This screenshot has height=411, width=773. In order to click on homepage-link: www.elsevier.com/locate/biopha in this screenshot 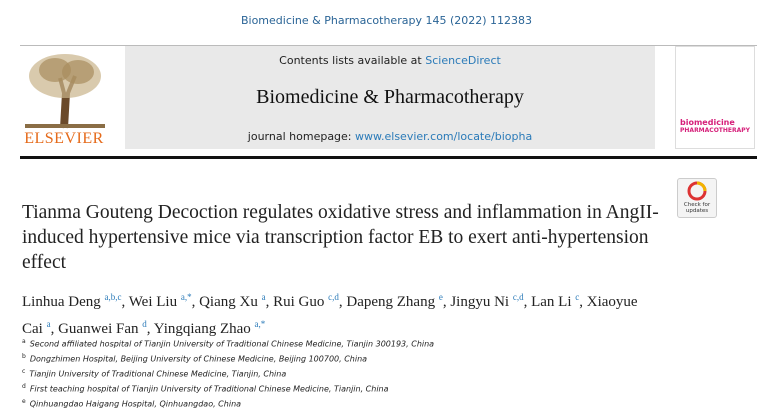, I will do `click(444, 136)`.